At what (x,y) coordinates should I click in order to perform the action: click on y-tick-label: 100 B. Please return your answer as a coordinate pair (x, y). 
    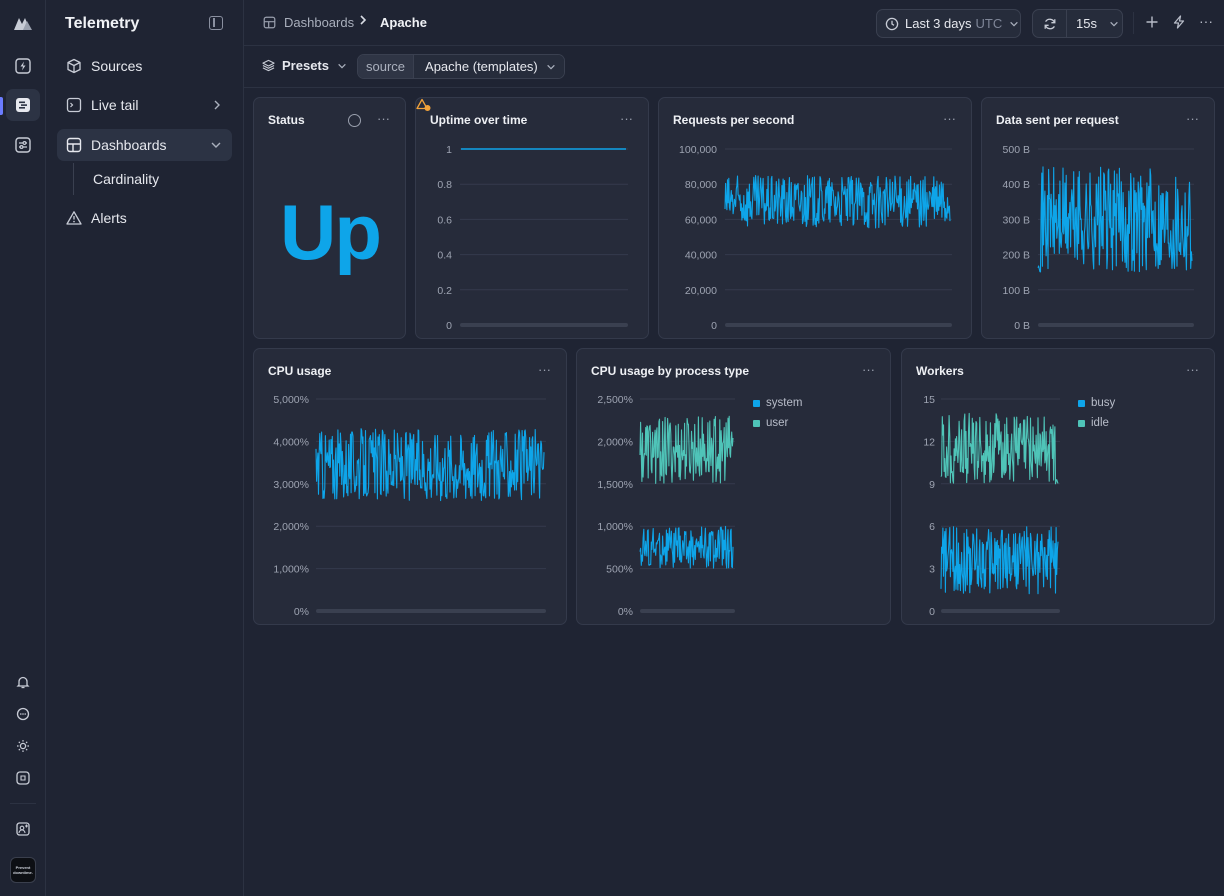
    Looking at the image, I should click on (1016, 291).